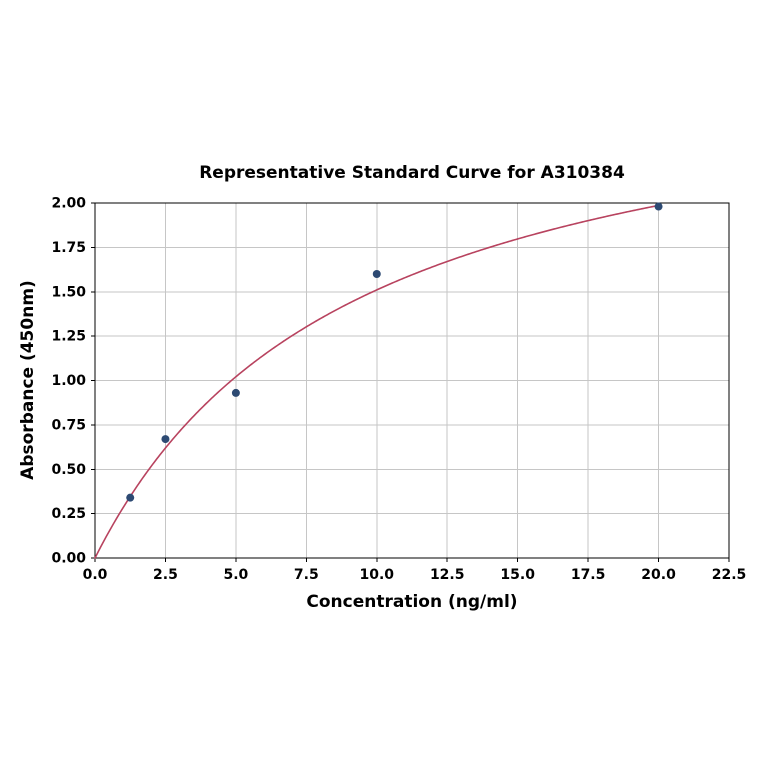  Describe the element at coordinates (68, 559) in the screenshot. I see `svg-text: 0.00` at that location.